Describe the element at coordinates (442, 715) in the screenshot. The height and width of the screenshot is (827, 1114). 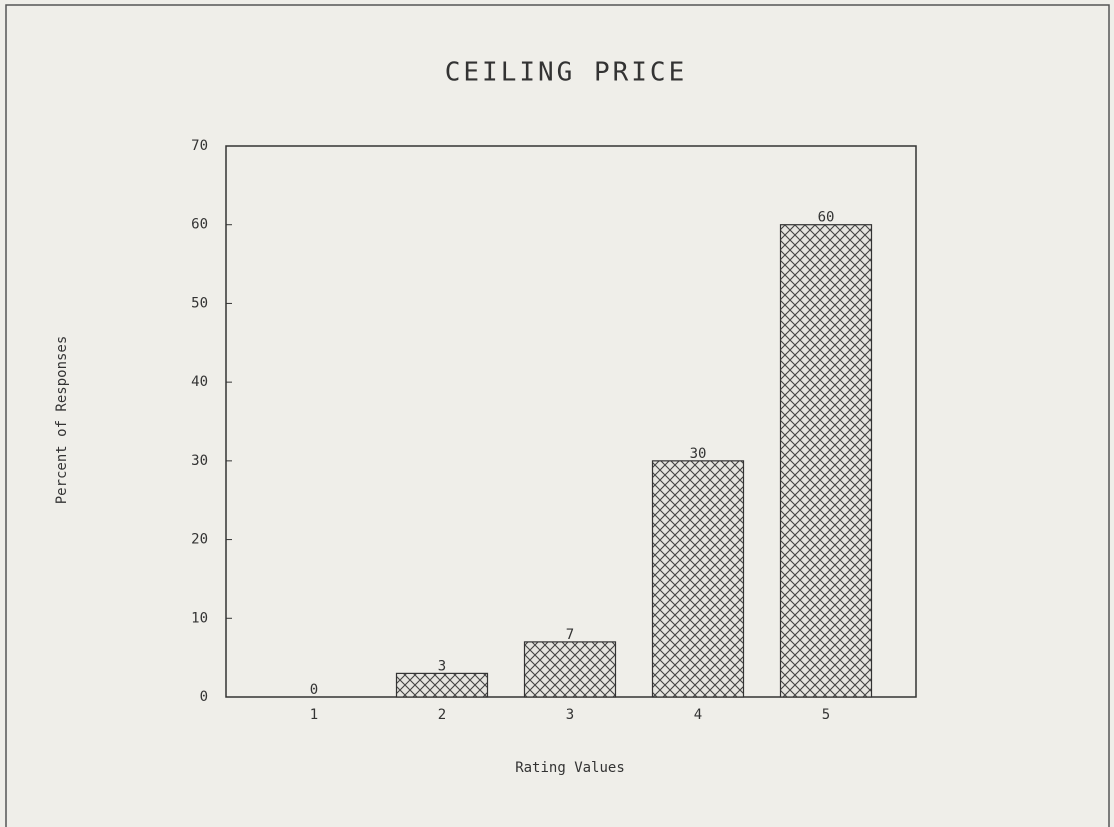
I see `x-tick-label: 2` at that location.